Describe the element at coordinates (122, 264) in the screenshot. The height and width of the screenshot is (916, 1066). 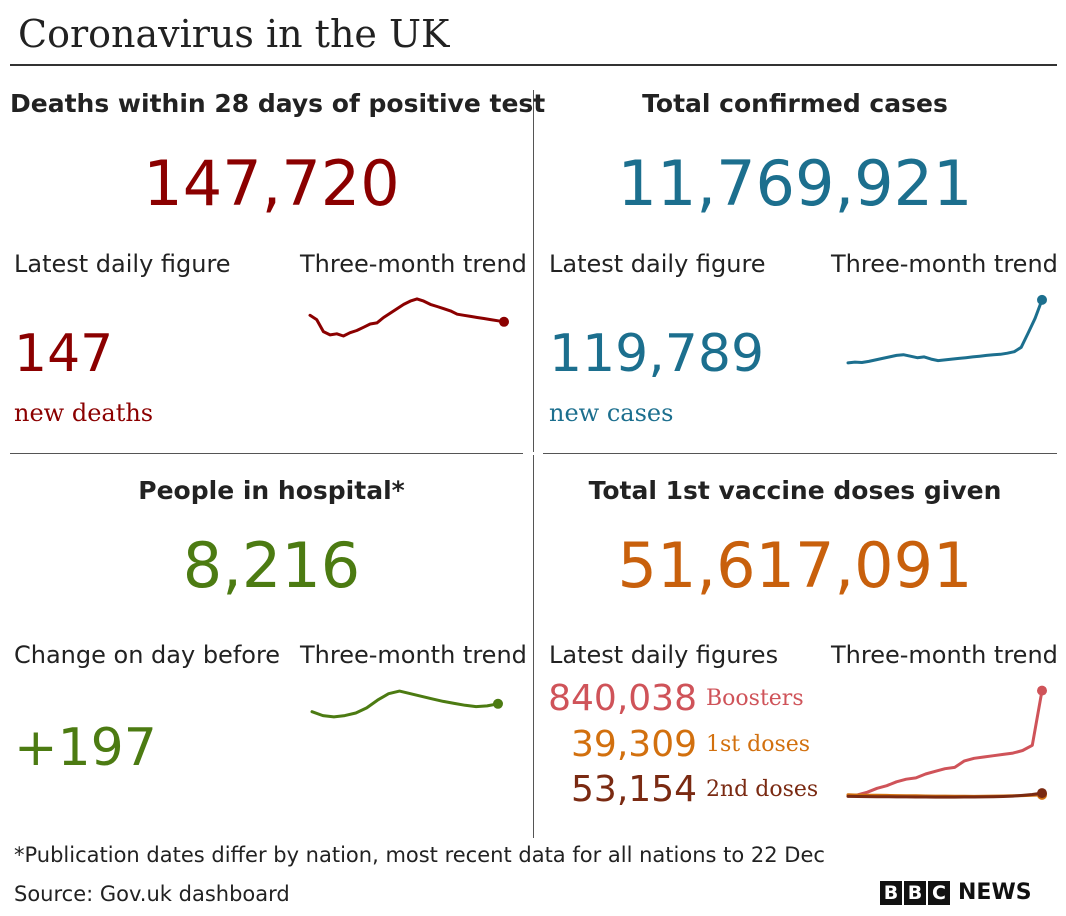
I see `deaths-latest-label: Latest daily figure` at that location.